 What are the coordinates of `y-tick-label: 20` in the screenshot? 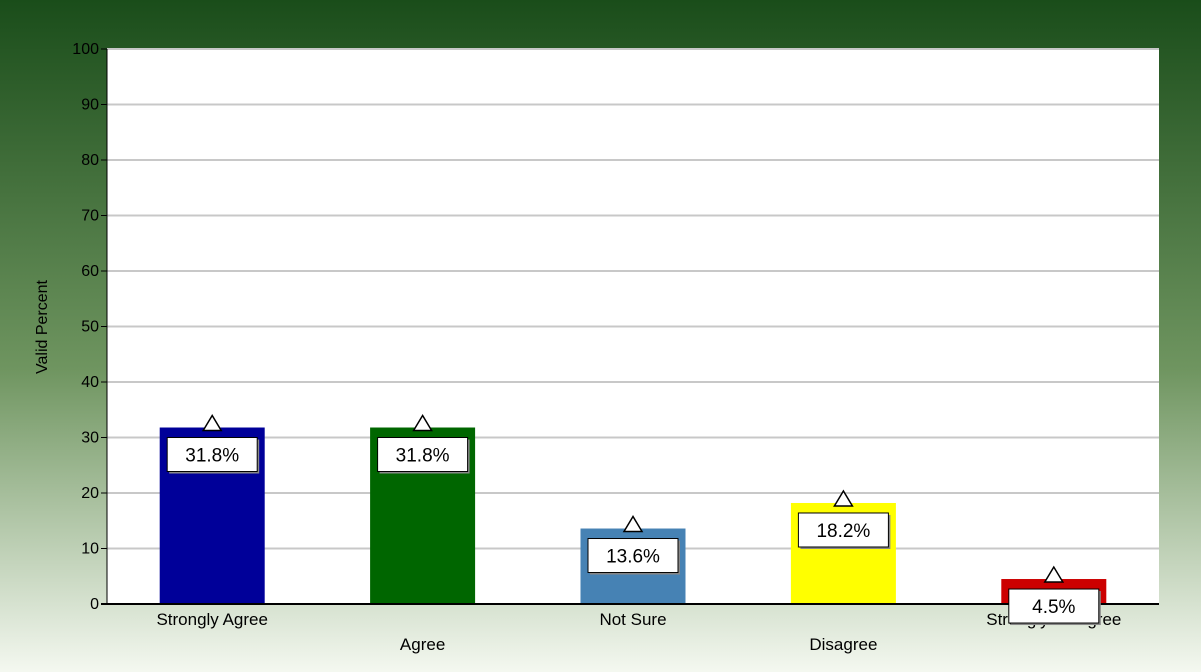 It's located at (90, 493).